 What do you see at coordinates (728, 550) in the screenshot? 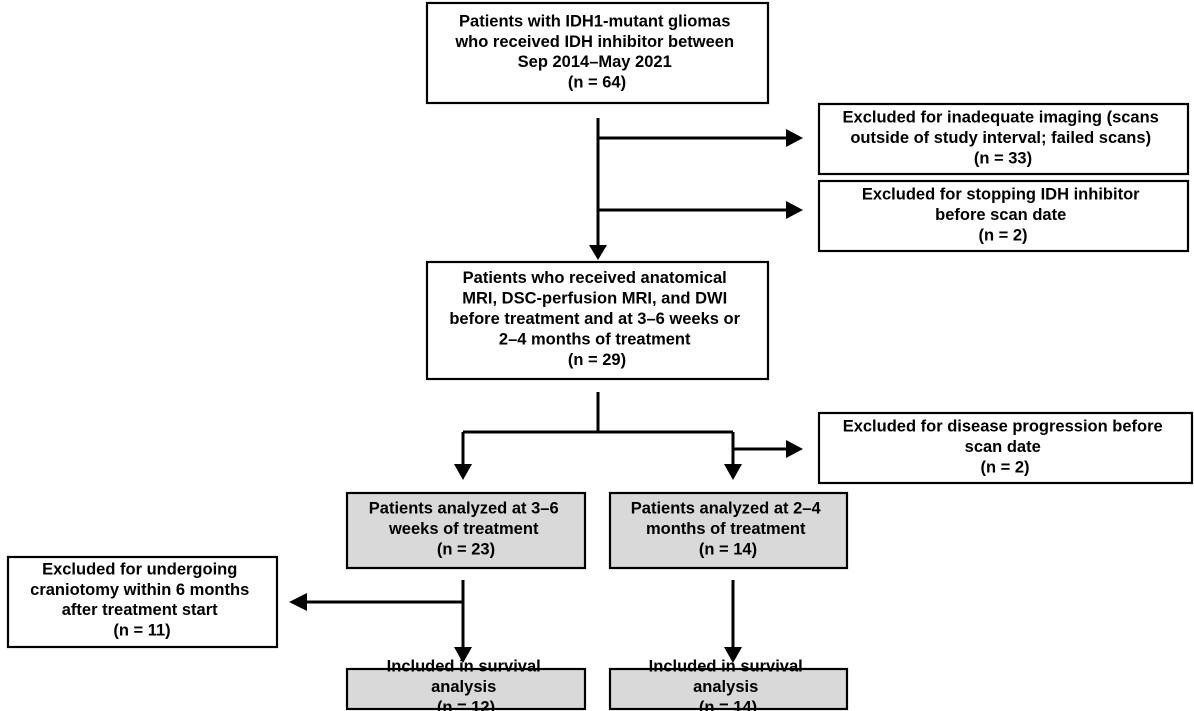
I see `box-analyzed-2-4-months-line-3: (n = 14)` at bounding box center [728, 550].